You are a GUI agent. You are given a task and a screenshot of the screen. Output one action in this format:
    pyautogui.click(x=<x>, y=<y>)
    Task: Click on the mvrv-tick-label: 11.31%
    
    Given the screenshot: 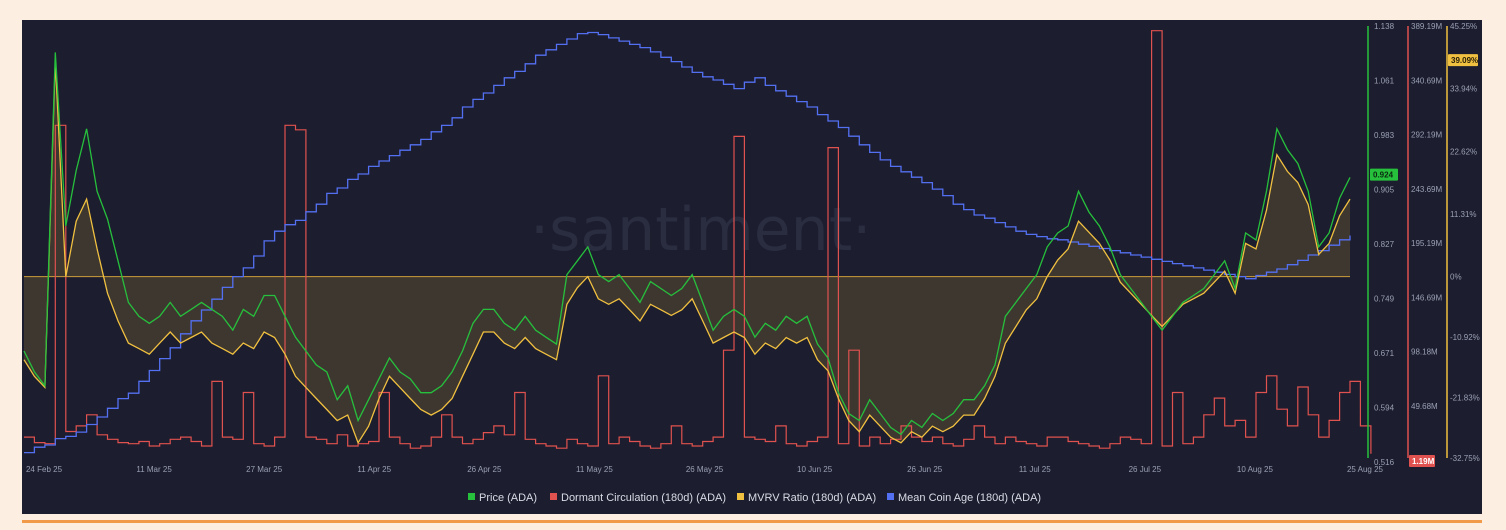 What is the action you would take?
    pyautogui.click(x=1463, y=214)
    